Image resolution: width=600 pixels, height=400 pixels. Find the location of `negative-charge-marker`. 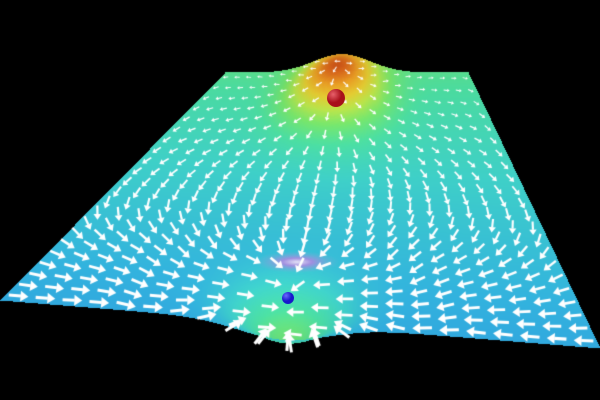

negative-charge-marker is located at coordinates (288, 298).